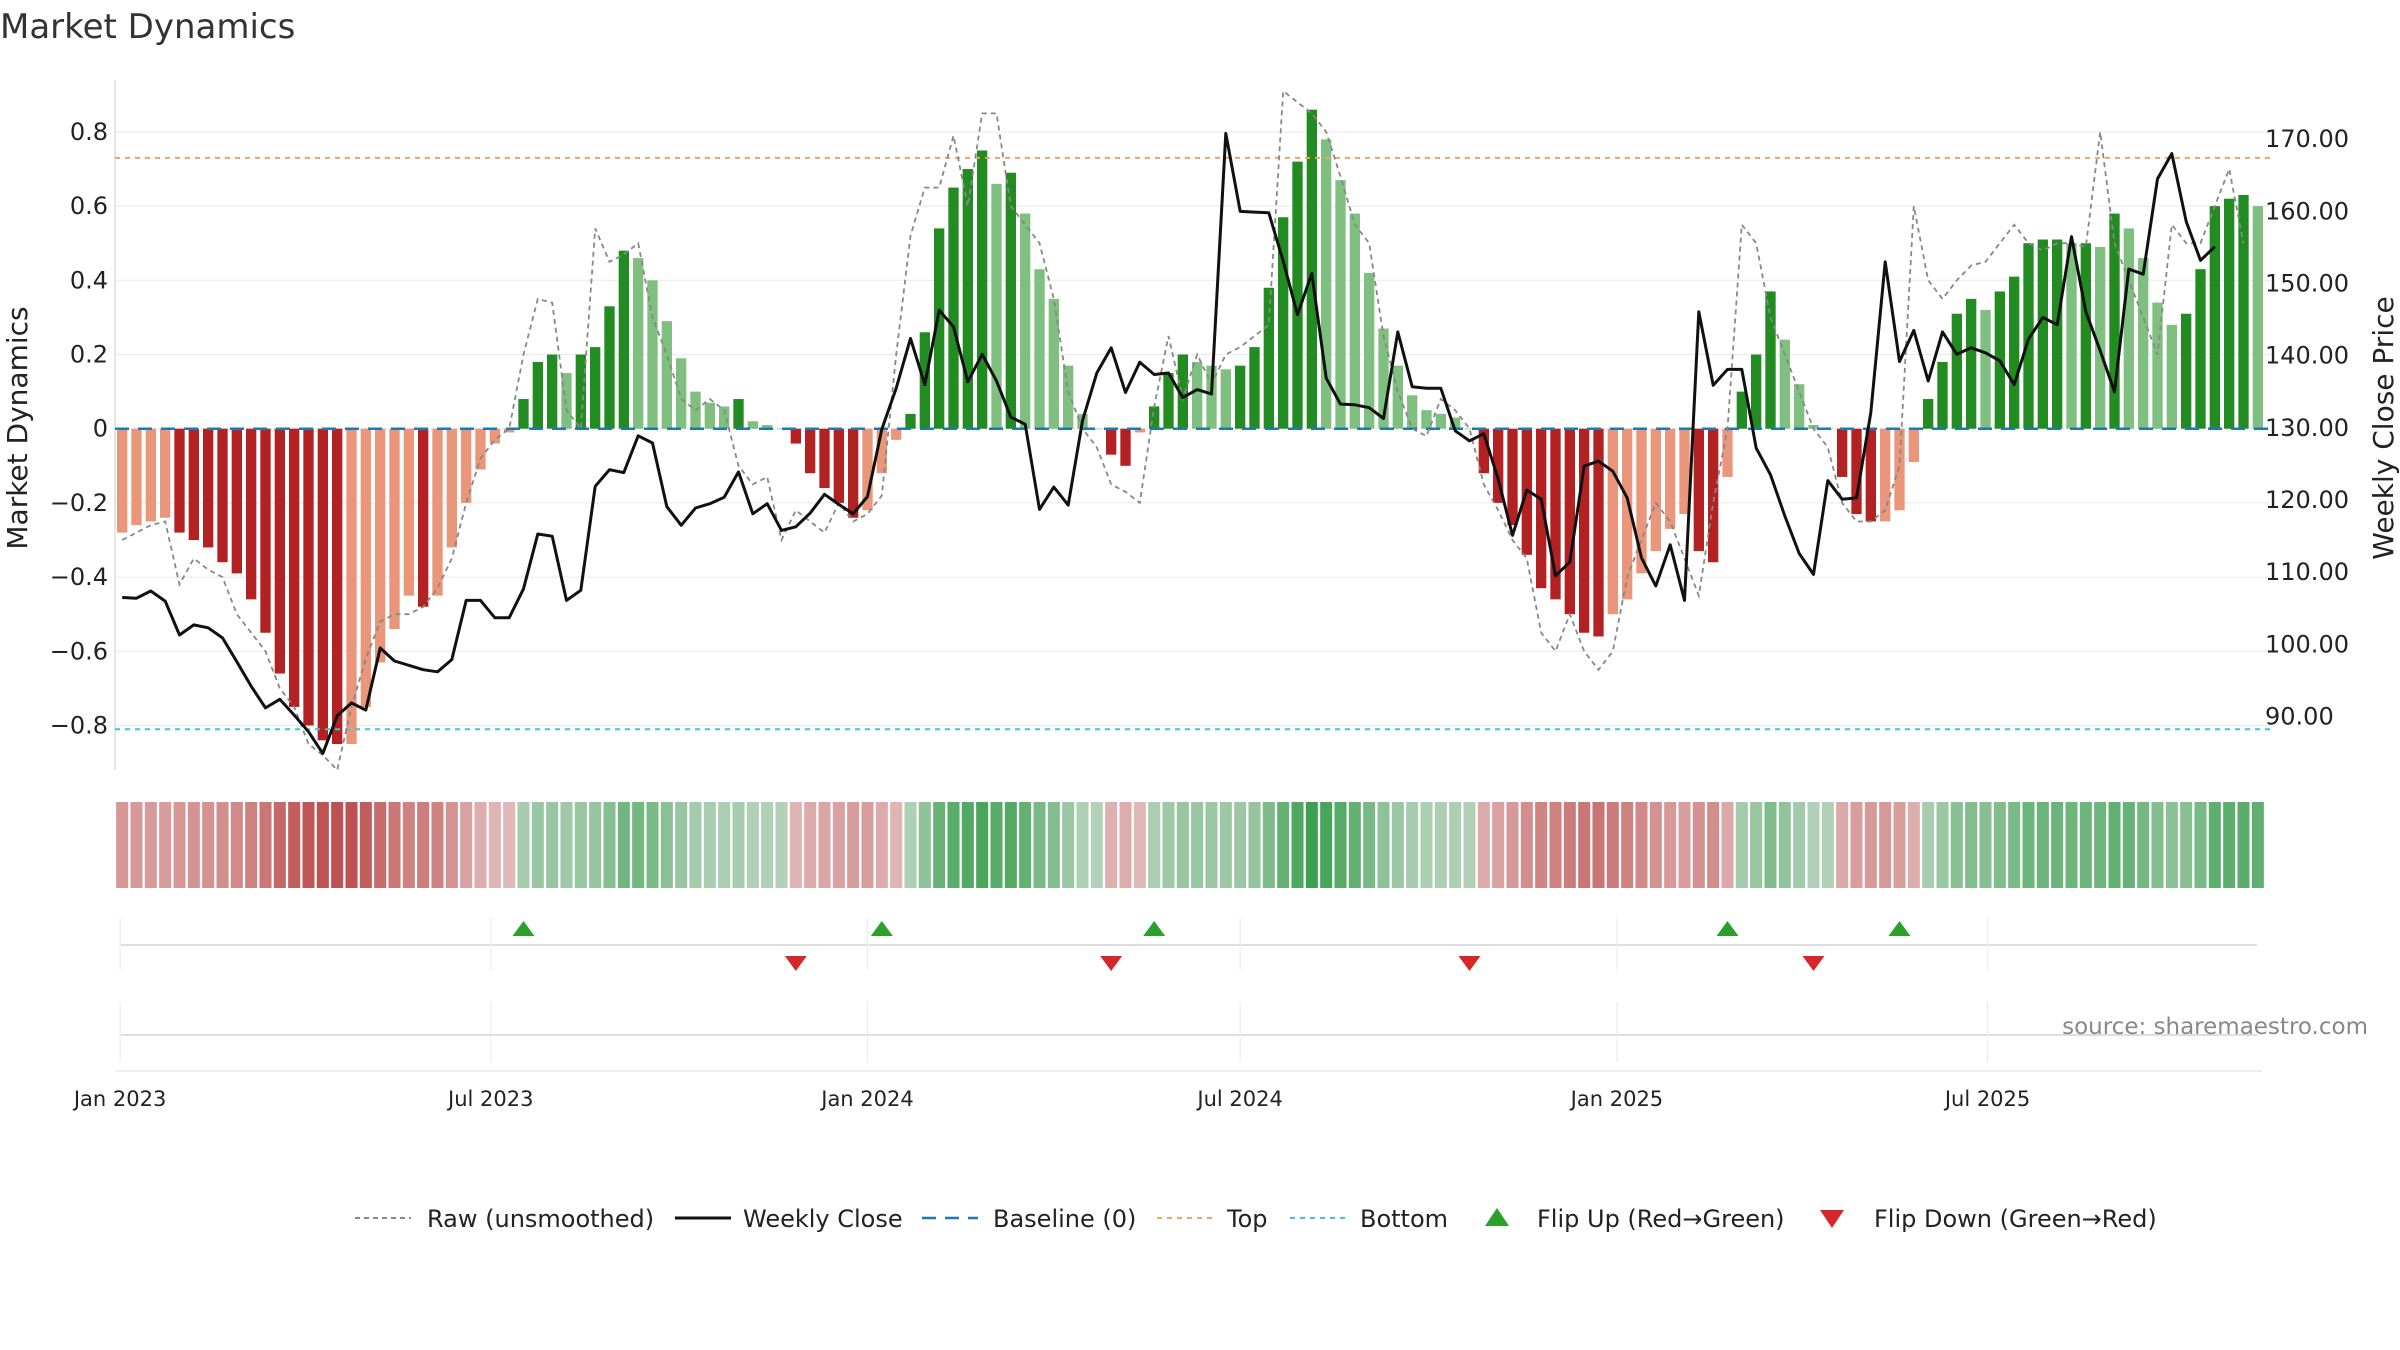 The image size is (2400, 1350). I want to click on flip-up-marker, so click(523, 928).